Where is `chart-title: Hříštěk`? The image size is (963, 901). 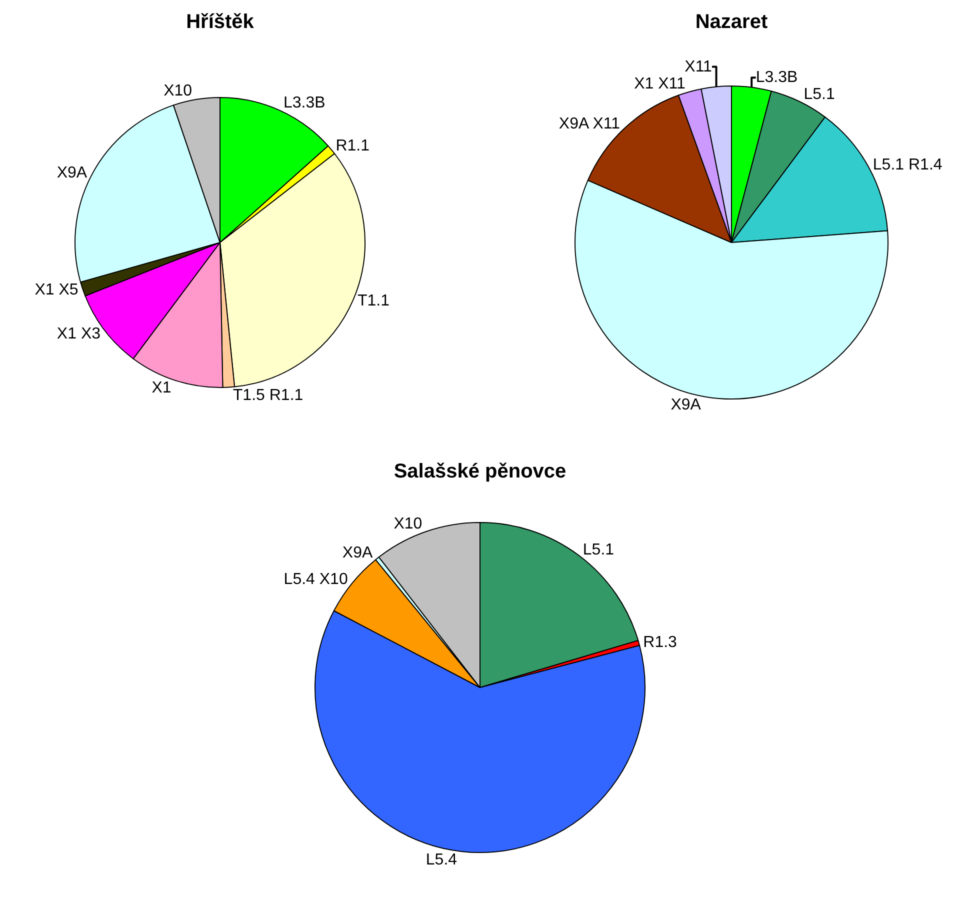
chart-title: Hříštěk is located at coordinates (220, 21).